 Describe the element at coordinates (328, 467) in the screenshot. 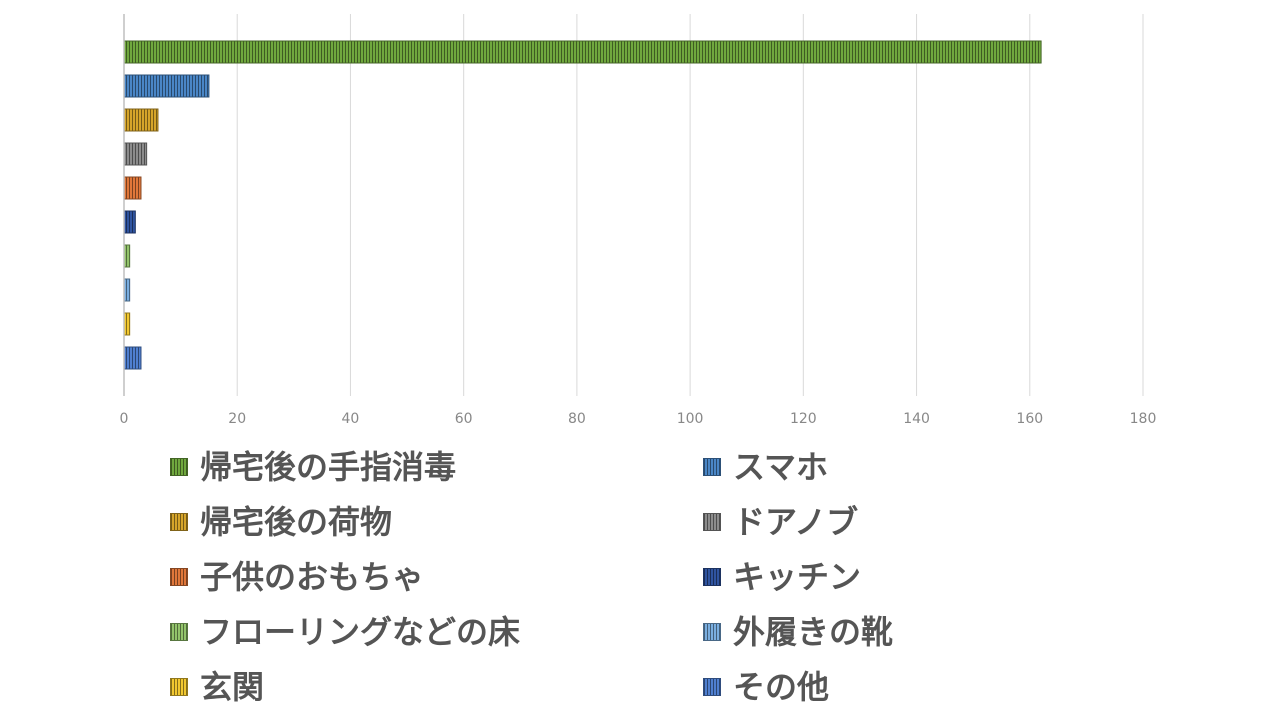

I see `legend-label: 帰宅後の手指消毒` at that location.